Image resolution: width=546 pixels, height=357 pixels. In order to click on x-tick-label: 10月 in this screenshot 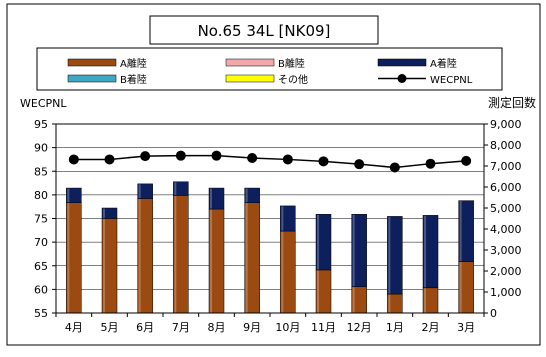, I will do `click(287, 327)`.